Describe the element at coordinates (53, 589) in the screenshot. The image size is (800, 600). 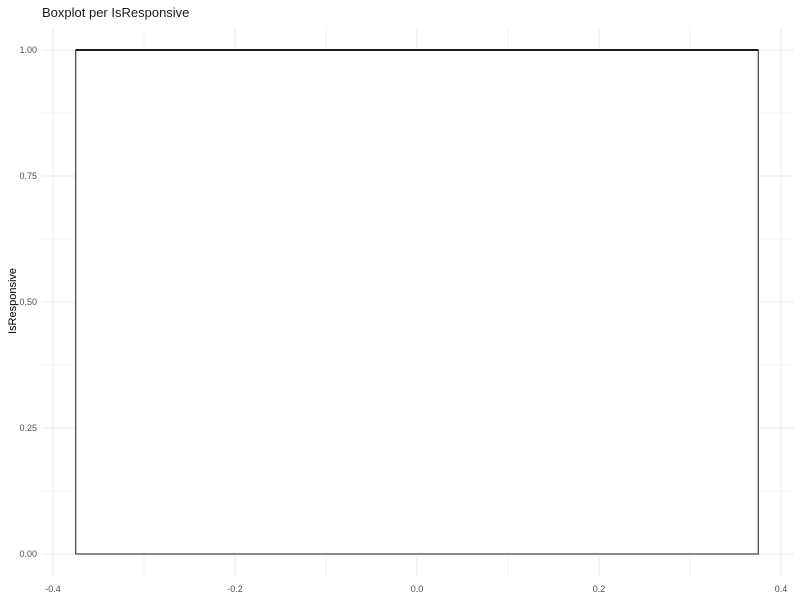
I see `x-tick-label: -0.4` at that location.